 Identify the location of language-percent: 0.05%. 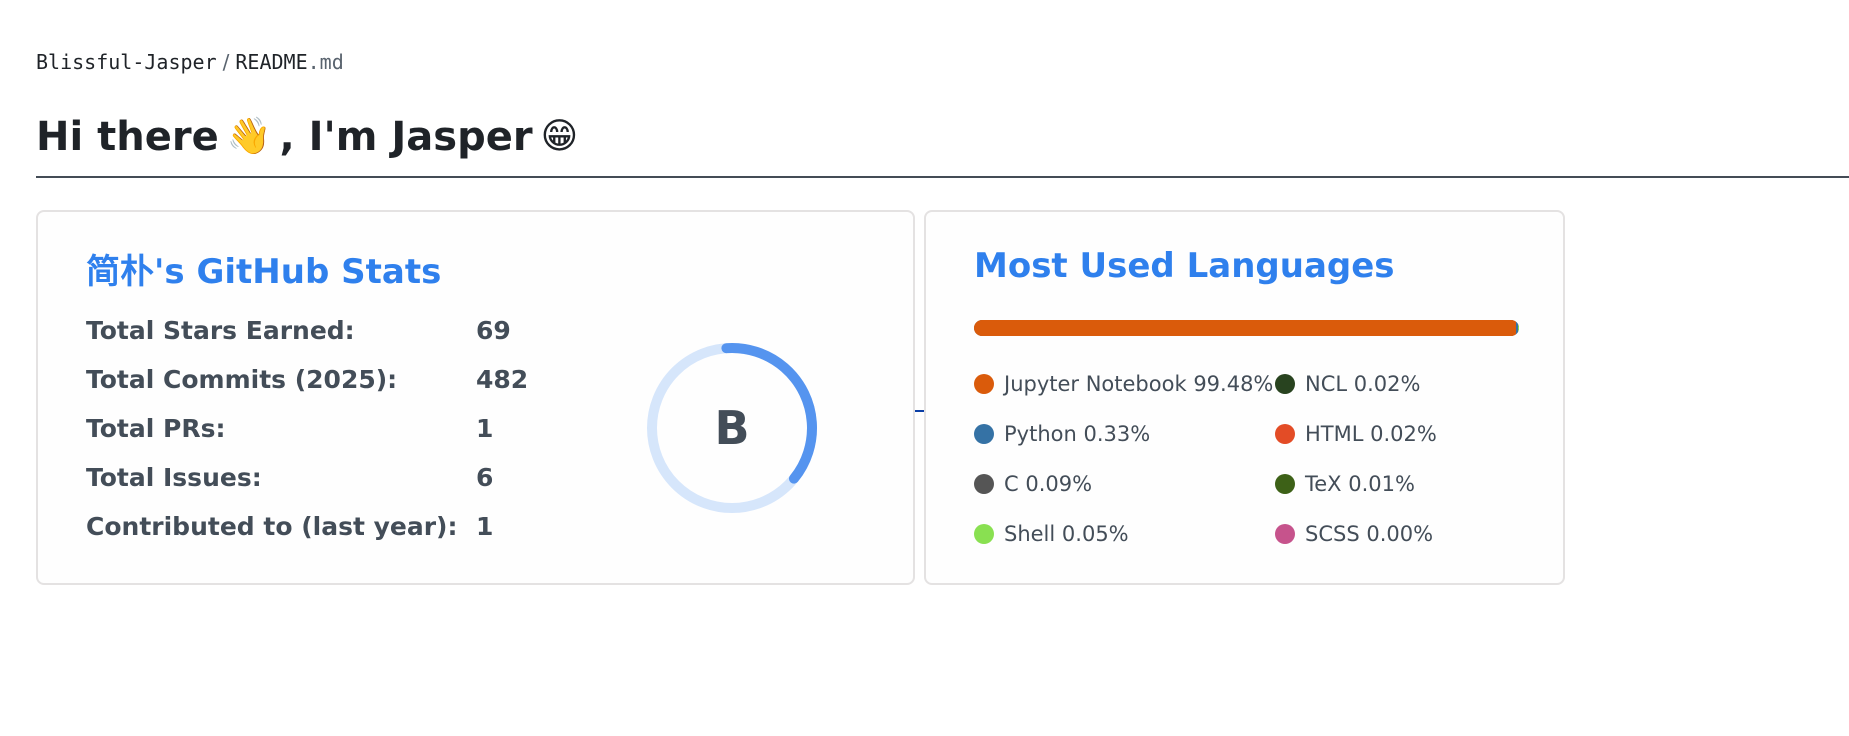
(1095, 534).